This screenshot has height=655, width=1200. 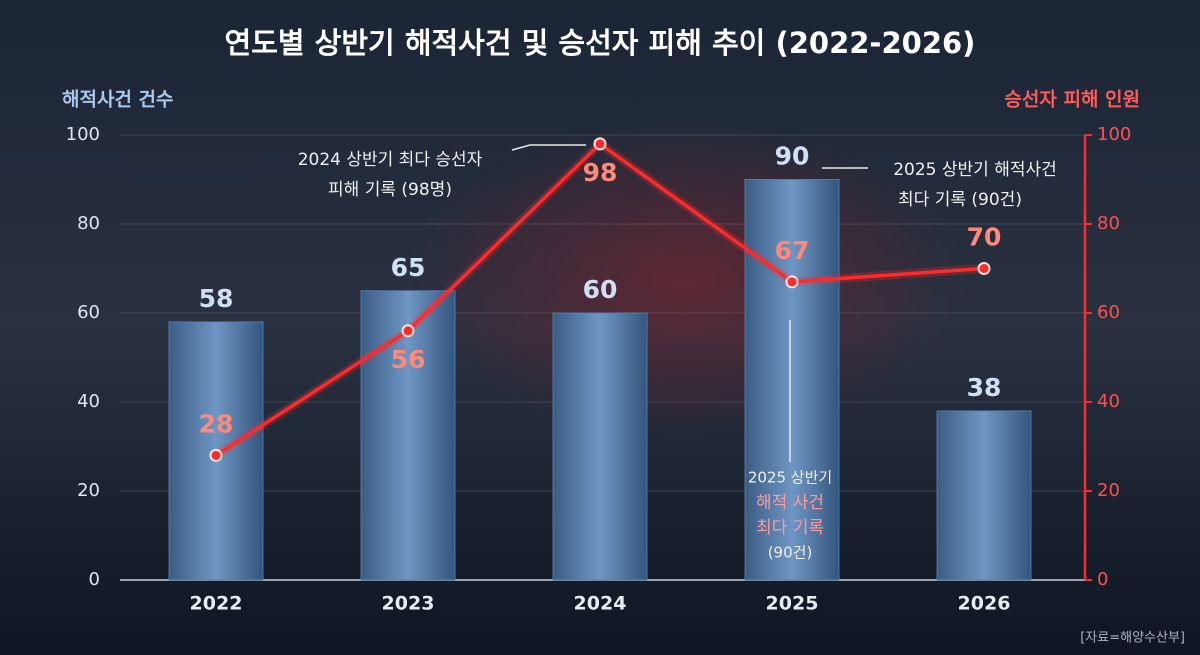 I want to click on x-tick-label: 2022, so click(x=216, y=604).